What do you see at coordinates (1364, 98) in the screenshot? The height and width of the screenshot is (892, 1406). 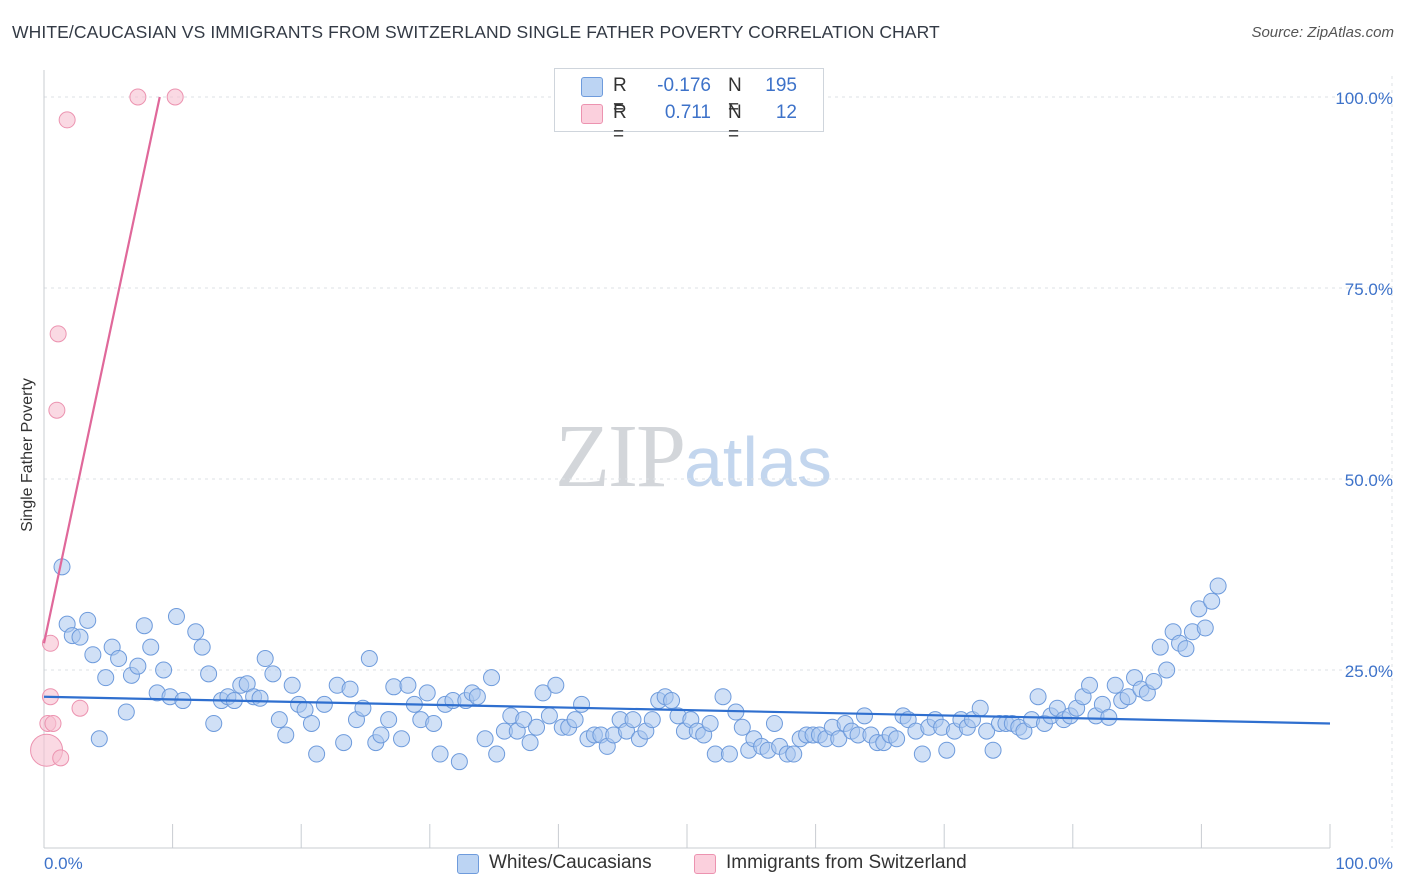 I see `y-tick-label: 100.0%` at bounding box center [1364, 98].